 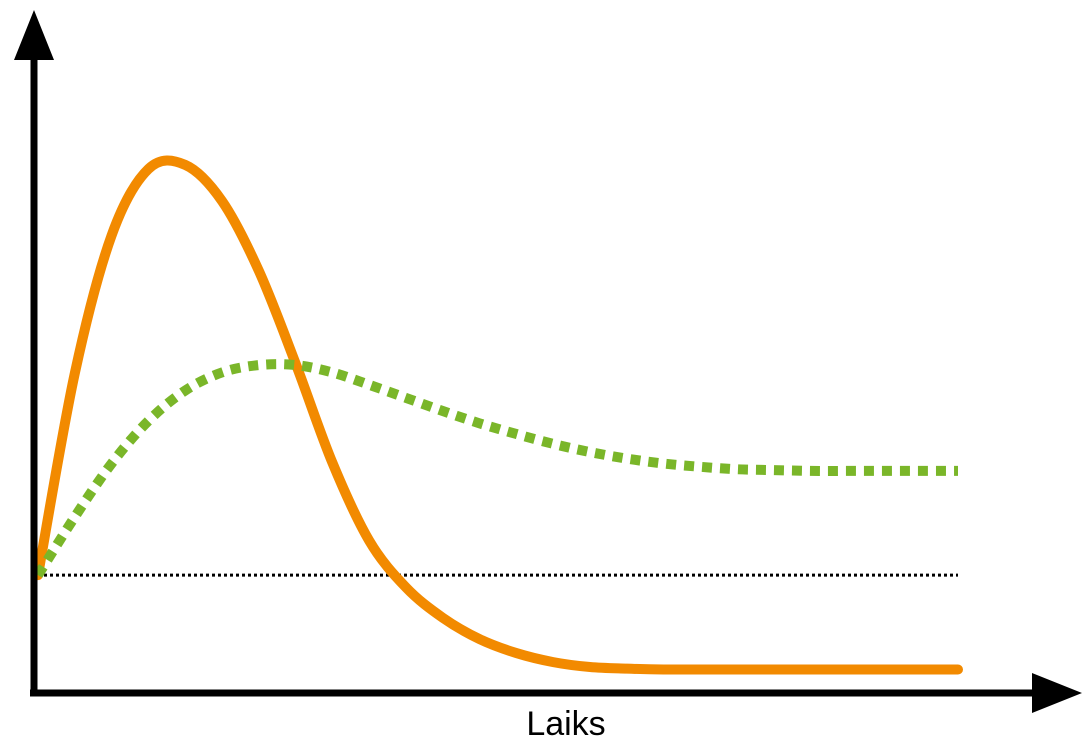 I want to click on y-axis-arrow-icon, so click(x=34, y=35).